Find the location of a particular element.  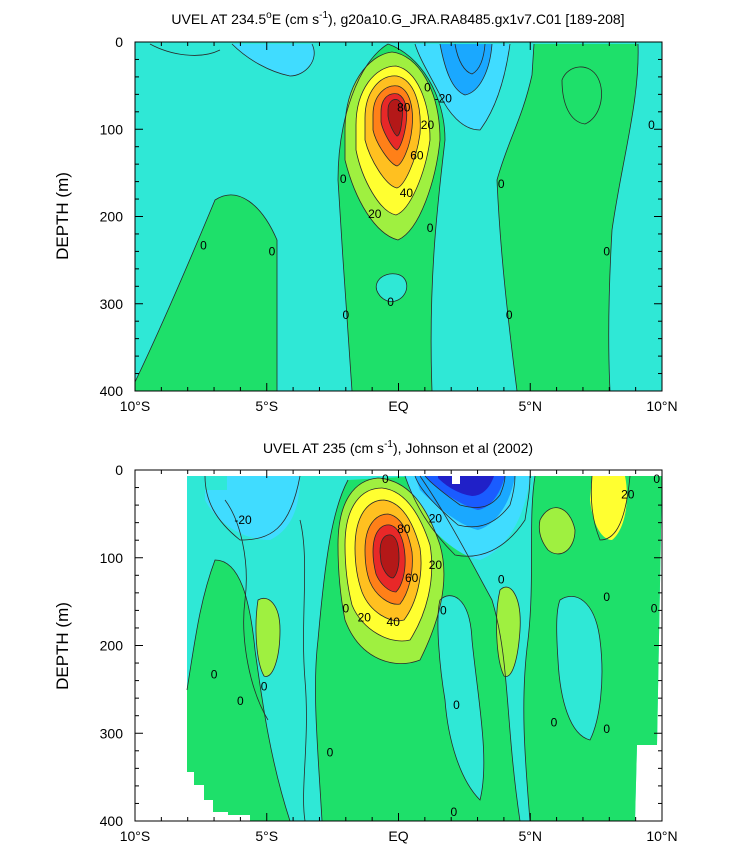

obs-fill-cyan-right is located at coordinates (579, 668).